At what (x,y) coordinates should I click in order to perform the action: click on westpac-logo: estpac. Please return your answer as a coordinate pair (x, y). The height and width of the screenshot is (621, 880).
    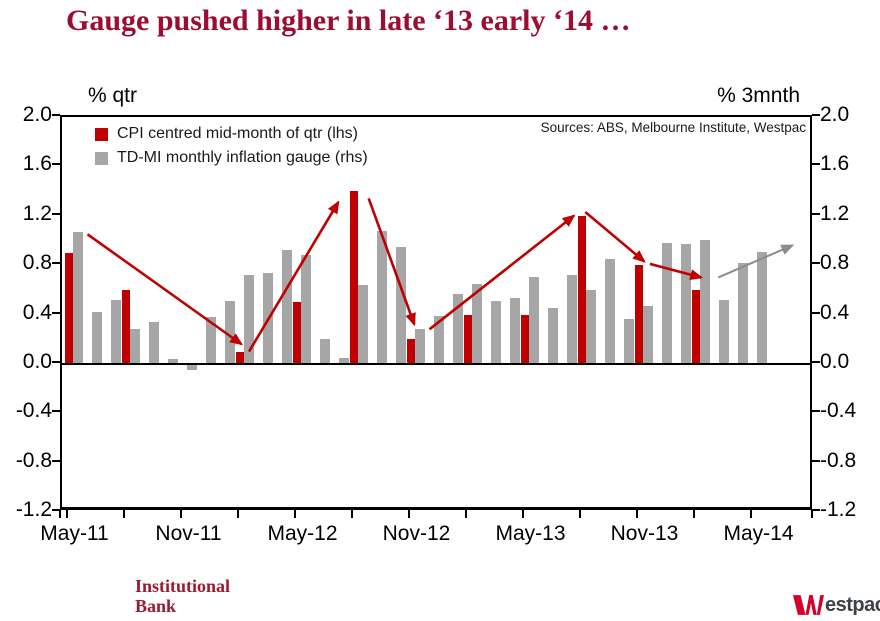
    Looking at the image, I should click on (836, 605).